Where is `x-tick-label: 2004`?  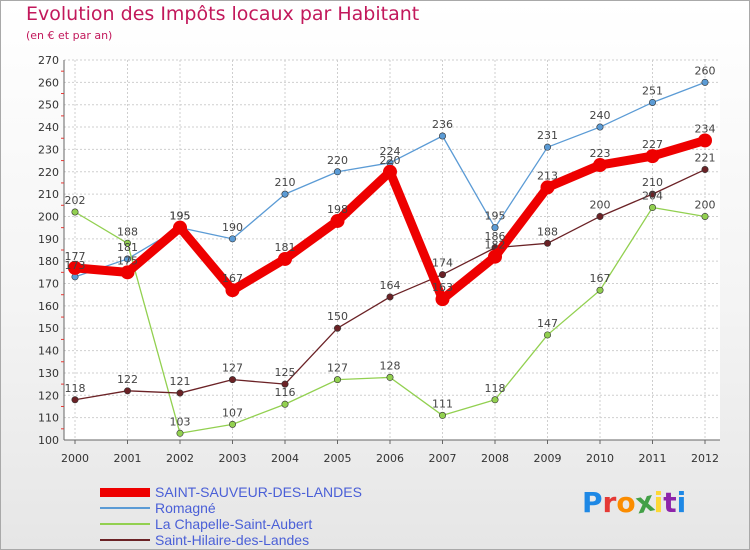
x-tick-label: 2004 is located at coordinates (285, 458).